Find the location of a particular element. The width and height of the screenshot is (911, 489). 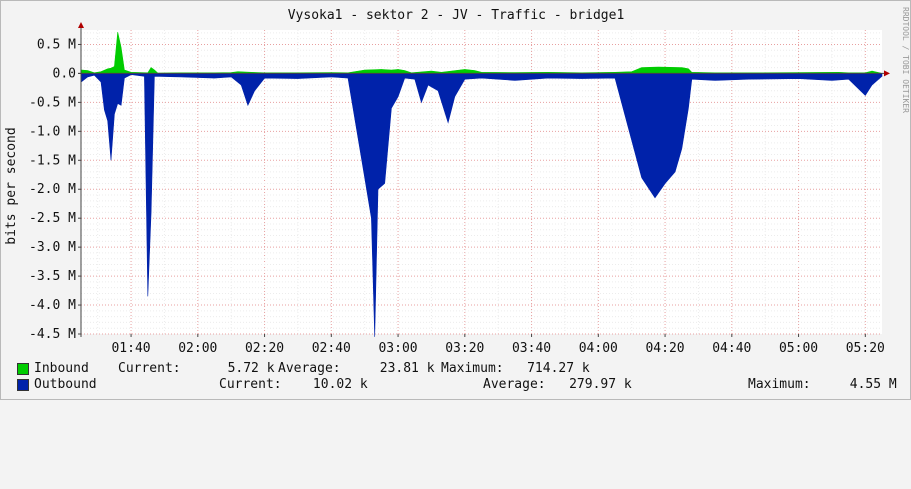

x-tick-label: 04:20 is located at coordinates (664, 348).